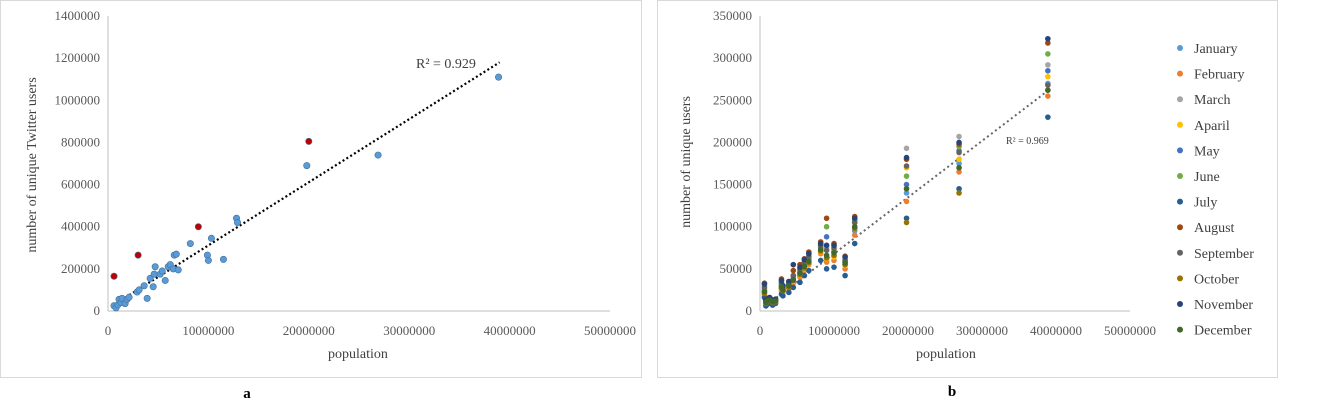  I want to click on panel-b-point-january, so click(959, 163).